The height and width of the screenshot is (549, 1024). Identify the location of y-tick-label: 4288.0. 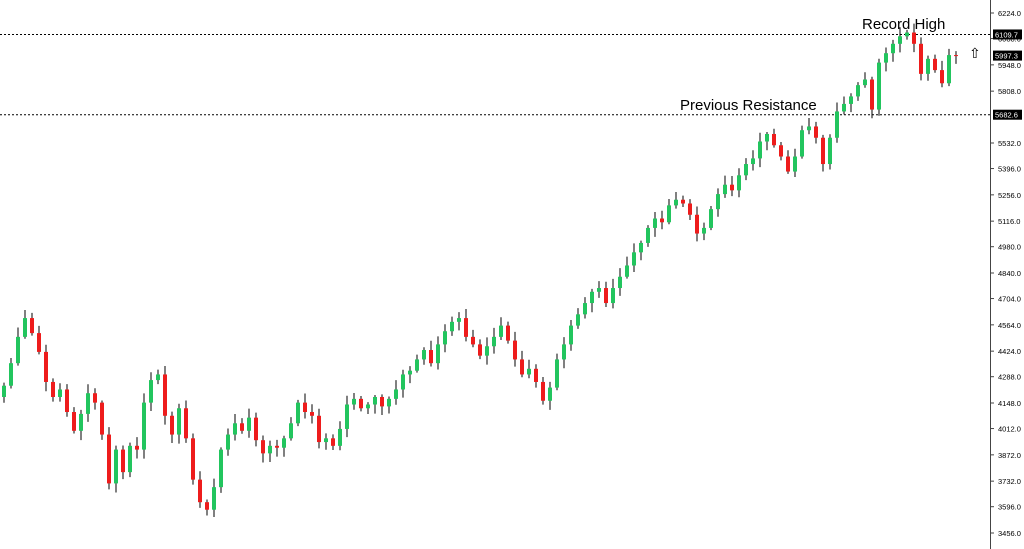
(1009, 377).